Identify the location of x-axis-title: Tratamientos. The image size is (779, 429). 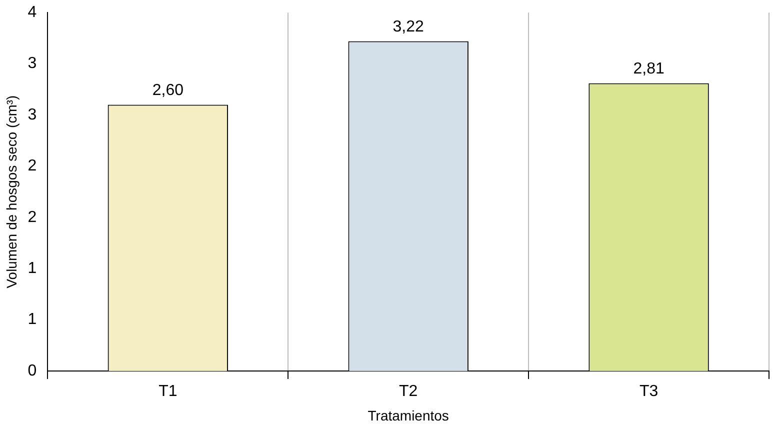
(408, 415).